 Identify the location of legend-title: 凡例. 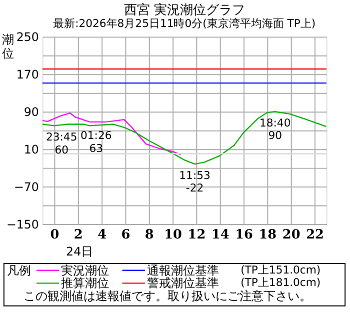
(18, 270).